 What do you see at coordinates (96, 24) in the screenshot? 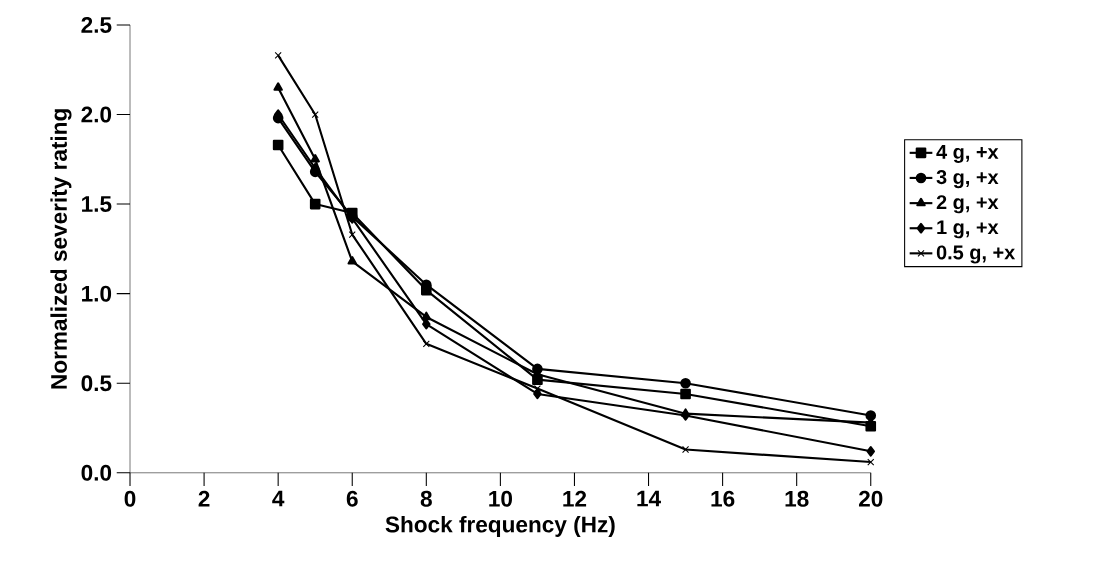
I see `y-tick-label: 2.5` at bounding box center [96, 24].